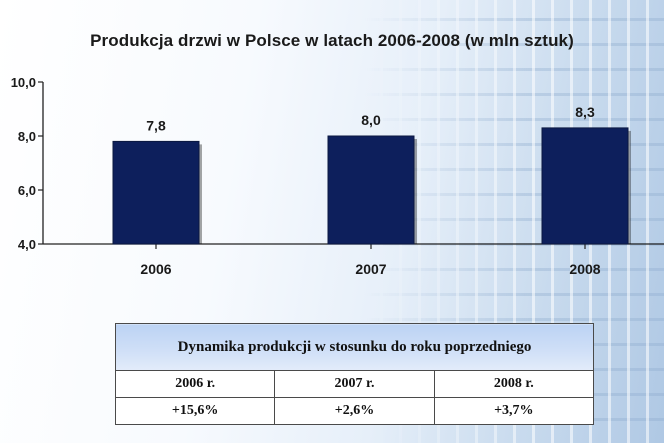  I want to click on table-year-2006: 2006 r., so click(195, 384).